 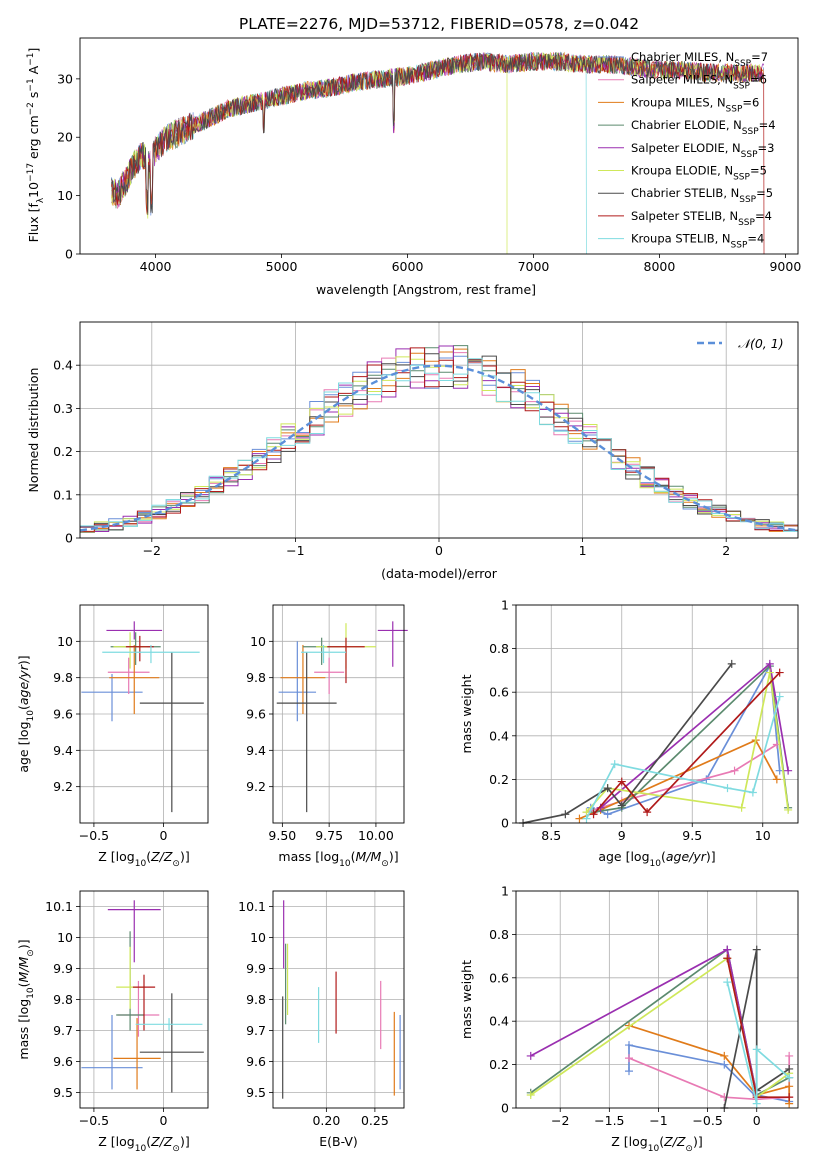 What do you see at coordinates (761, 343) in the screenshot?
I see `residual-legend-label: 𝒩(0, 1)` at bounding box center [761, 343].